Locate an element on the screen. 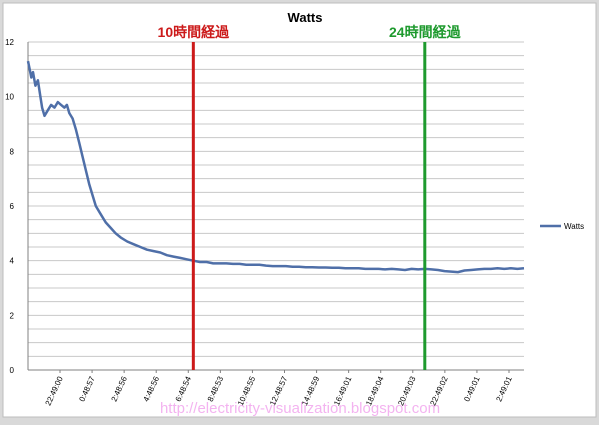 The width and height of the screenshot is (599, 425). y-tick-label: 0 is located at coordinates (12, 370).